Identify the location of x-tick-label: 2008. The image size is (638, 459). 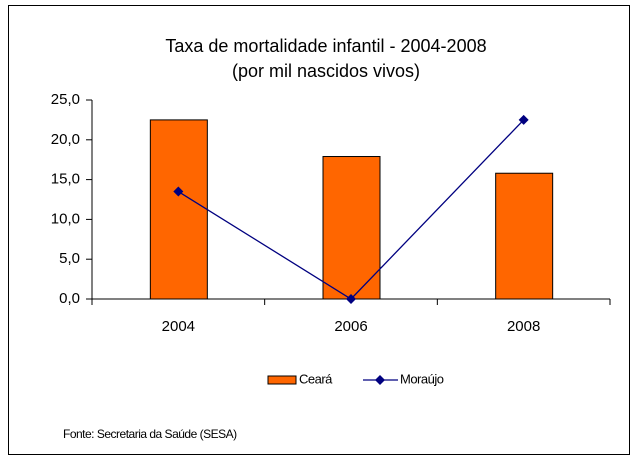
(523, 326).